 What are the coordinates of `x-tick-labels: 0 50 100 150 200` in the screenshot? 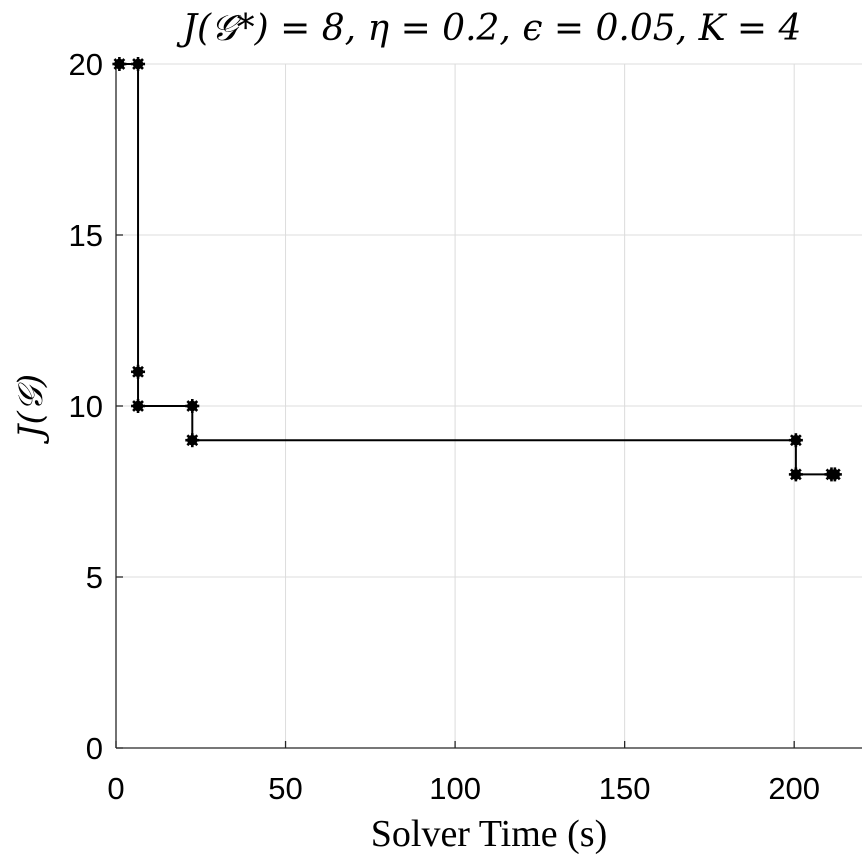 It's located at (463, 773).